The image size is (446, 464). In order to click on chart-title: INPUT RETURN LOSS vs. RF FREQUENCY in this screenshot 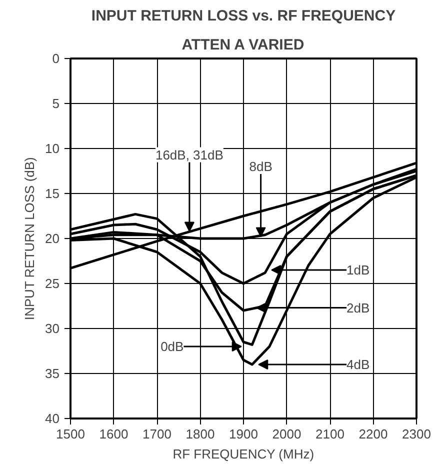, I will do `click(243, 16)`.